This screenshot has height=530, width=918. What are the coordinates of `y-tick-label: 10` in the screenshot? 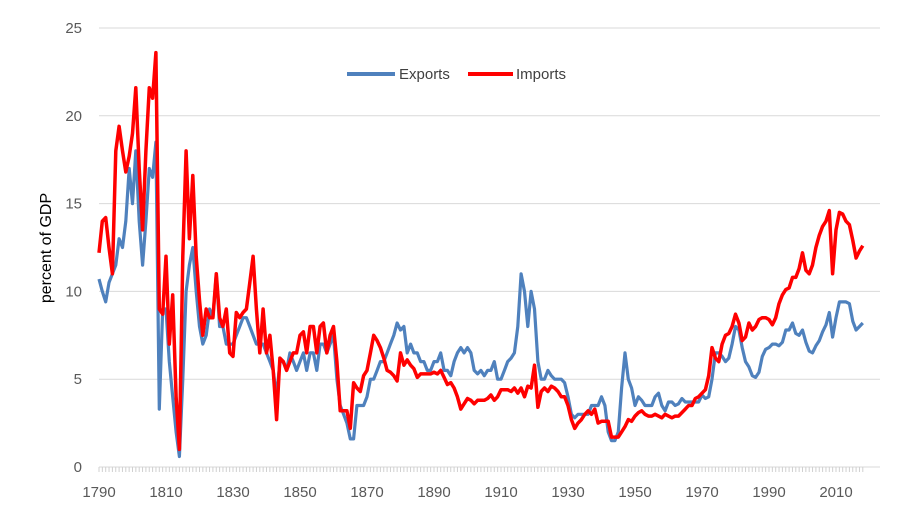 It's located at (73, 291).